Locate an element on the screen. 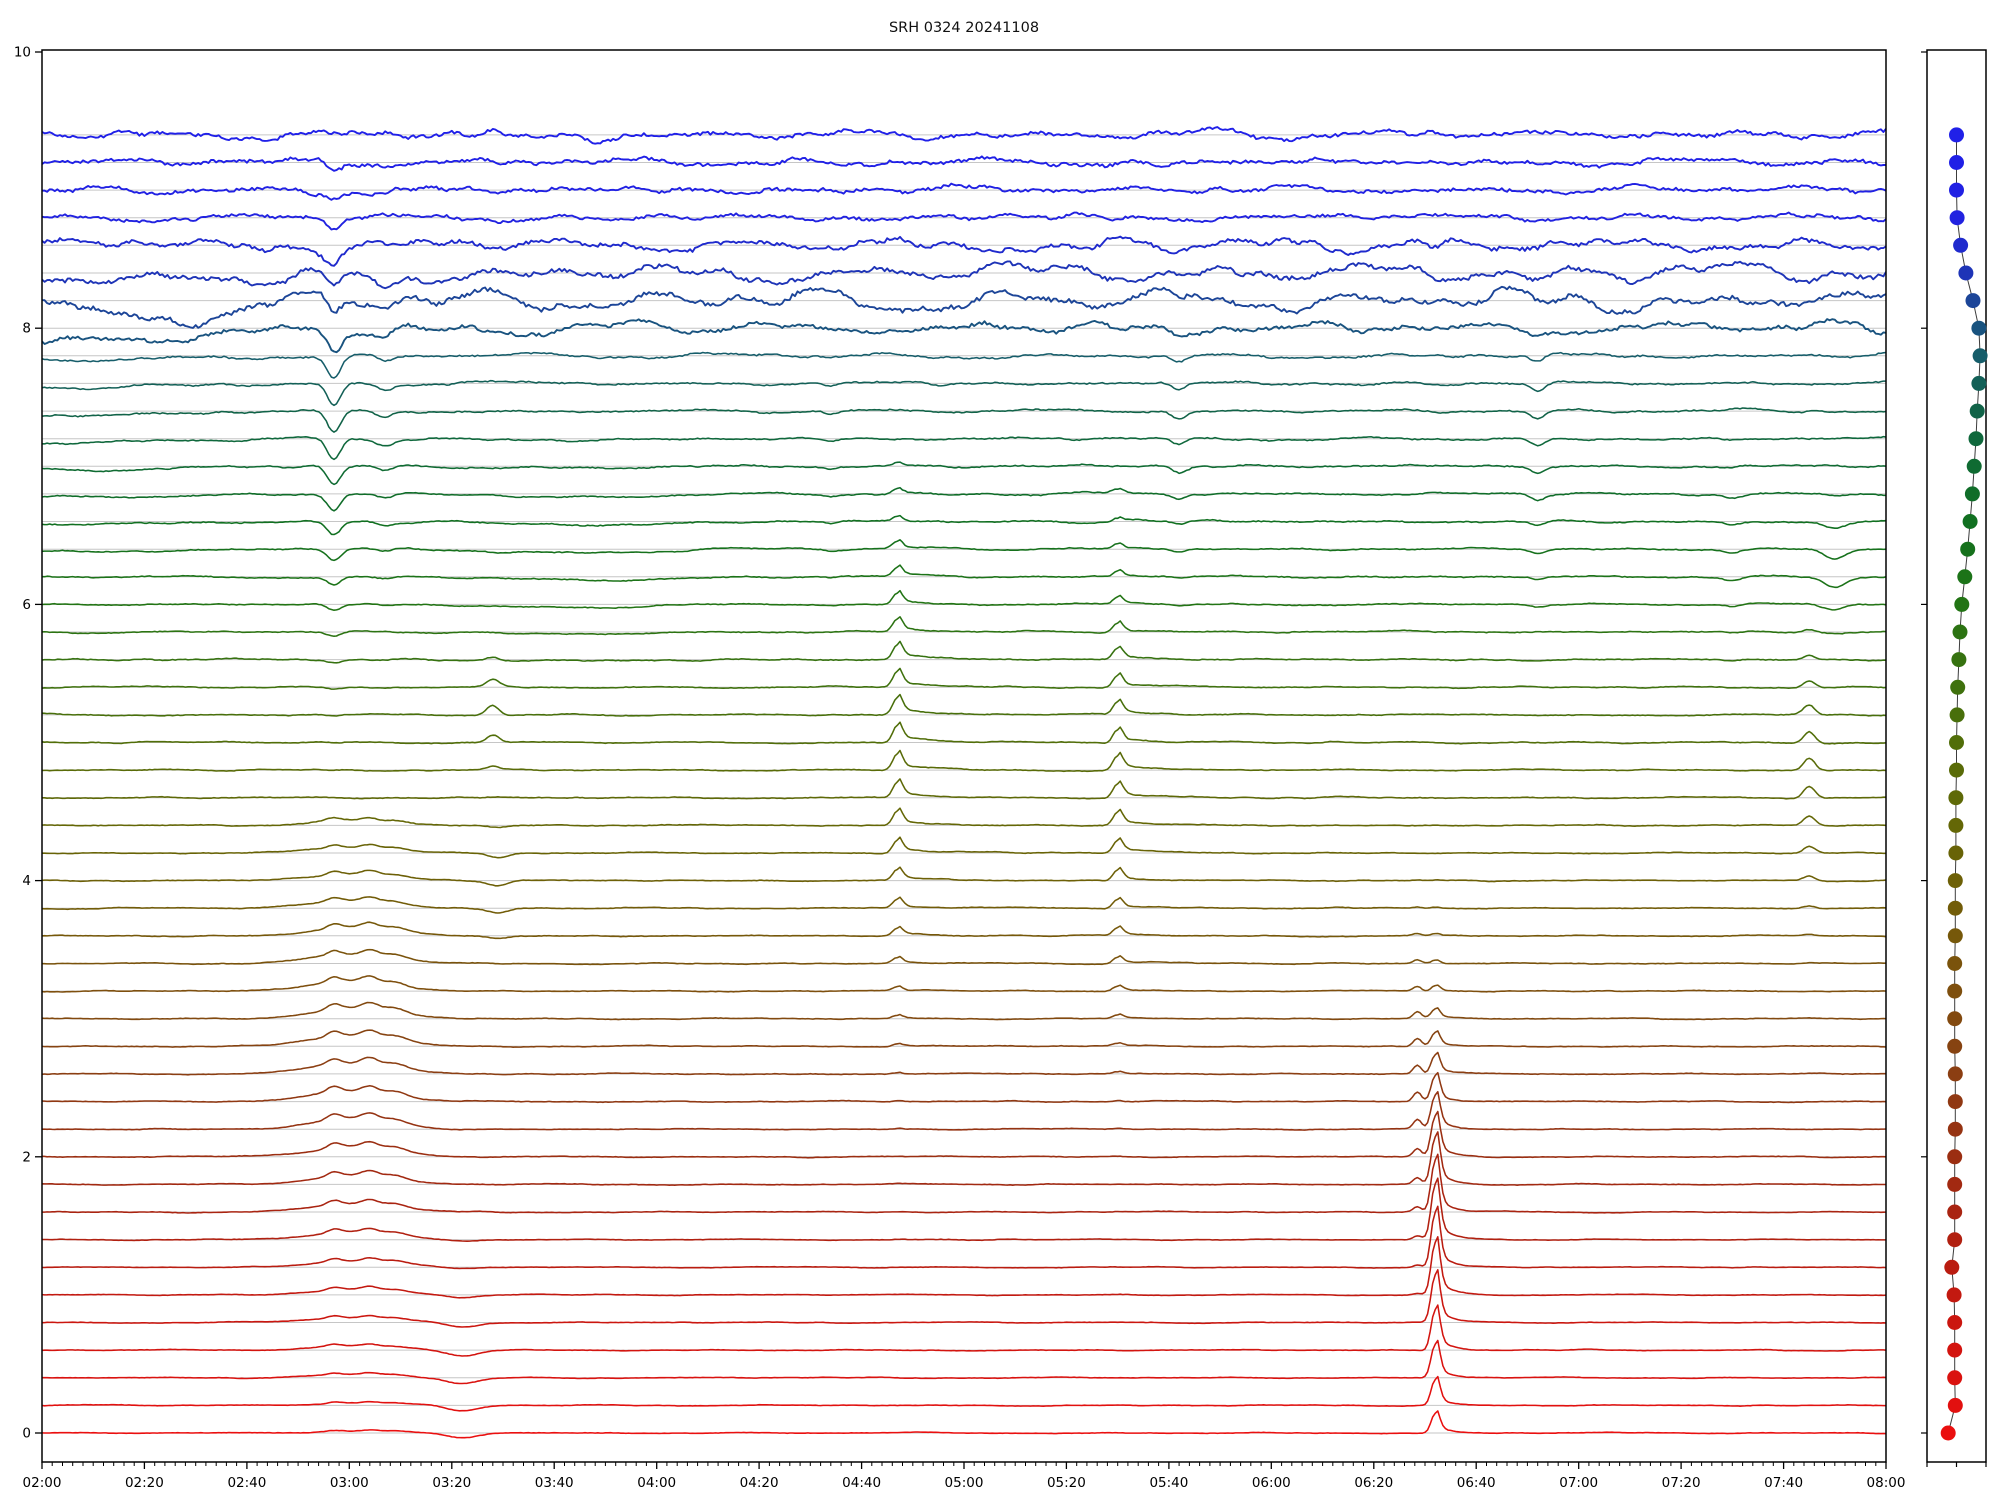  x-tick-label: 07:40 is located at coordinates (1783, 1483).